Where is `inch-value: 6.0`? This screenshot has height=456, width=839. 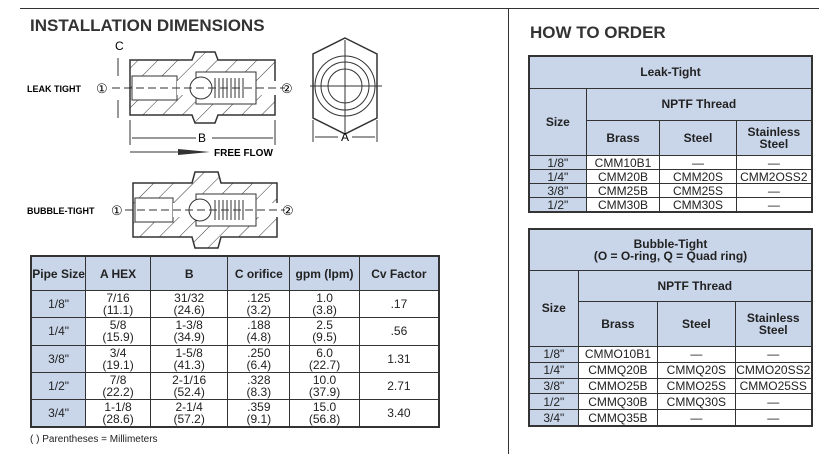 inch-value: 6.0 is located at coordinates (324, 352).